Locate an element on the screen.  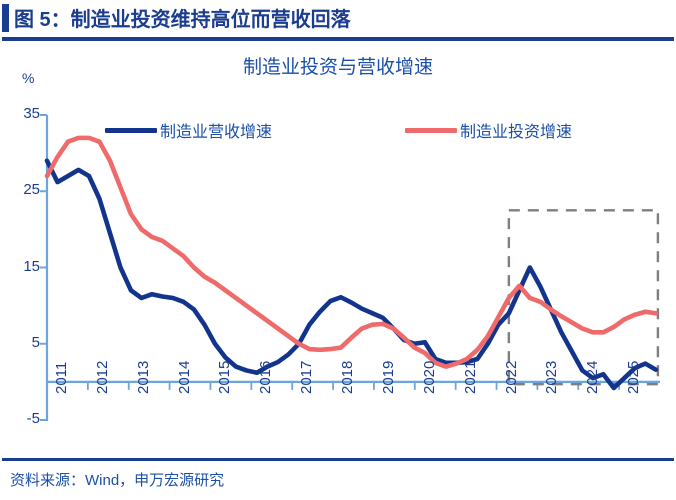
x-tick-label: 2012 is located at coordinates (102, 377).